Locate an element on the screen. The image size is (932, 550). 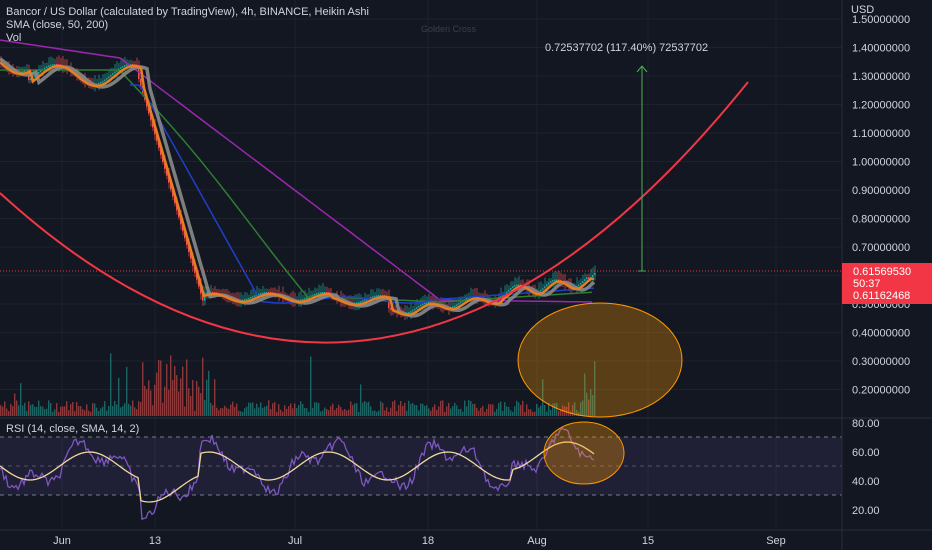
price-axis-currency: USD is located at coordinates (862, 10).